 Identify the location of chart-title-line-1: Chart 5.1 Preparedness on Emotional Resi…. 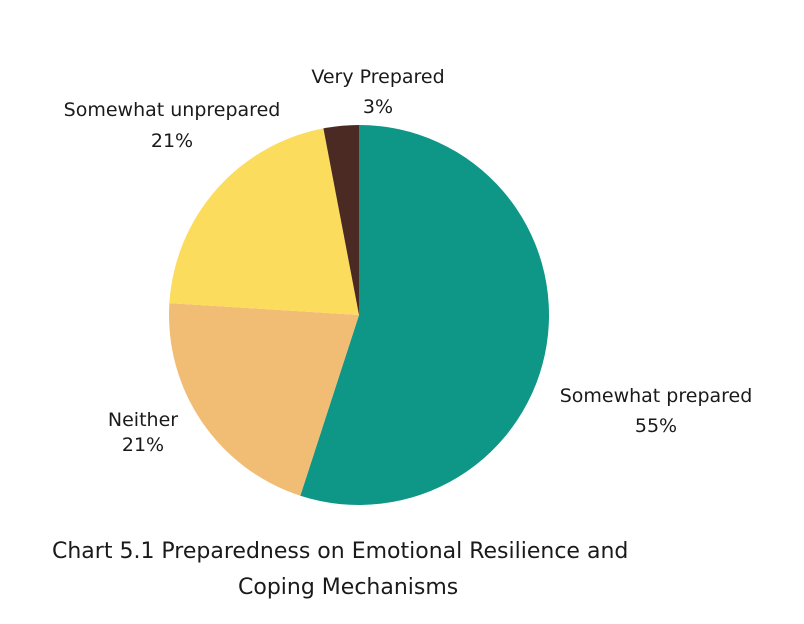
(340, 551).